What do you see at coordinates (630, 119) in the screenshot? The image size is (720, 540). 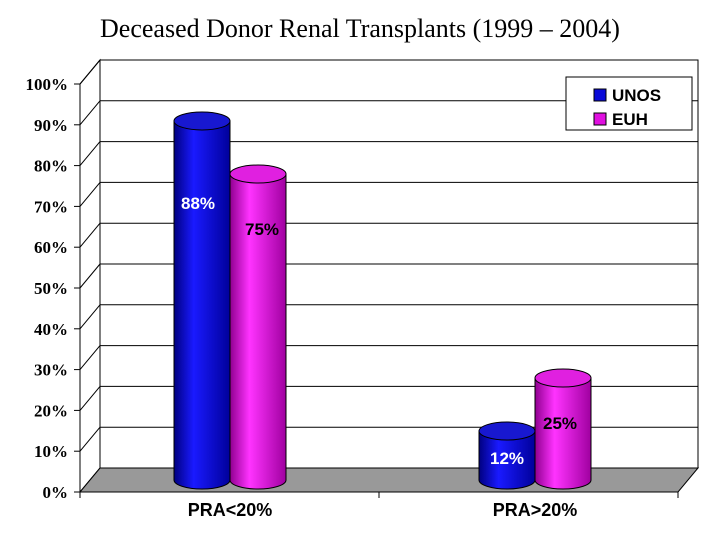 I see `legend-label-euh: EUH` at bounding box center [630, 119].